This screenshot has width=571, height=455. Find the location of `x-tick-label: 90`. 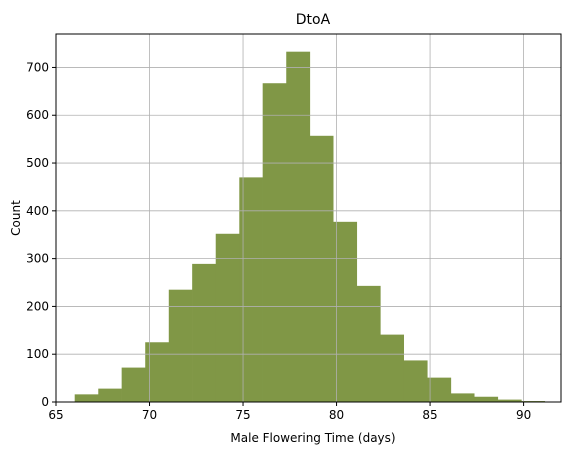

x-tick-label: 90 is located at coordinates (523, 415).